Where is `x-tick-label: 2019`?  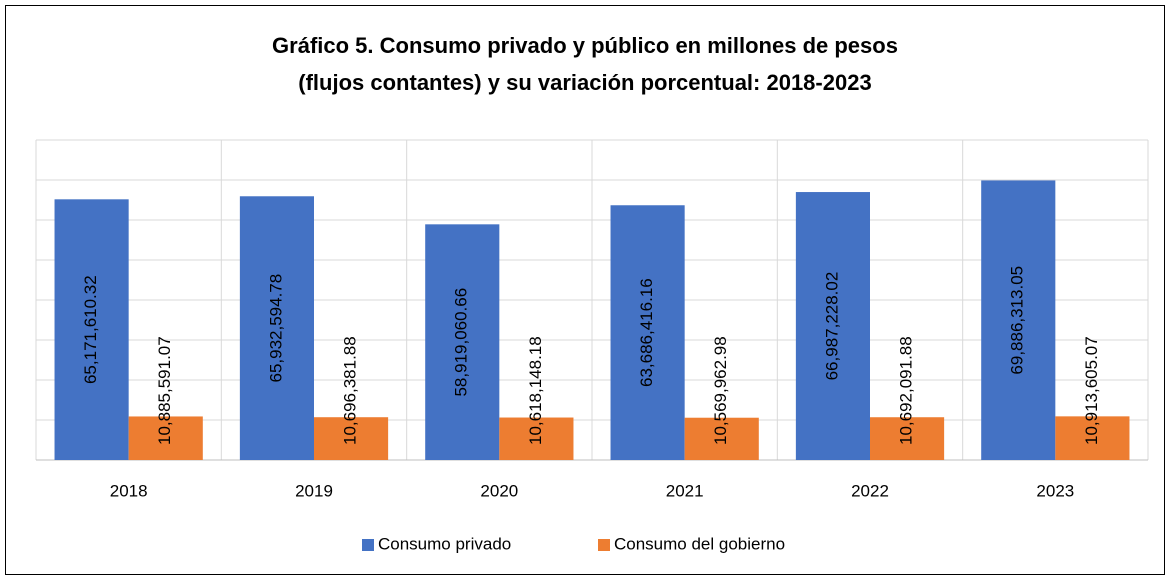 x-tick-label: 2019 is located at coordinates (314, 490).